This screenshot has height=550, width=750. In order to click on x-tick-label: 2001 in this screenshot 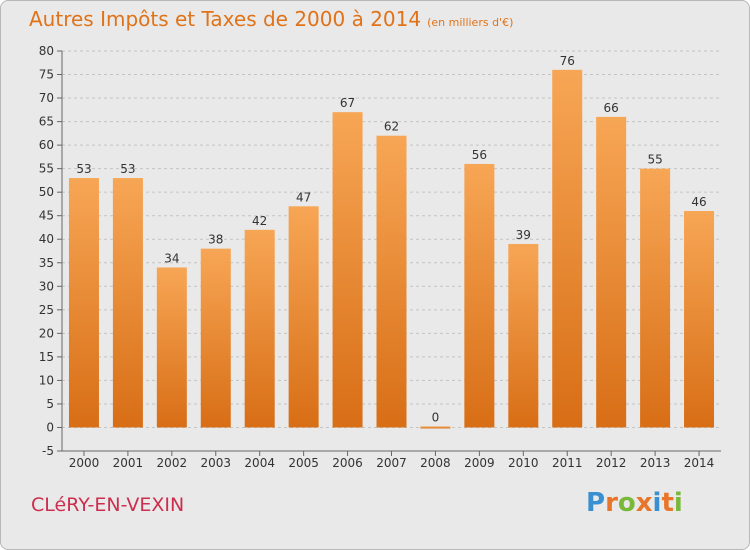, I will do `click(128, 463)`.